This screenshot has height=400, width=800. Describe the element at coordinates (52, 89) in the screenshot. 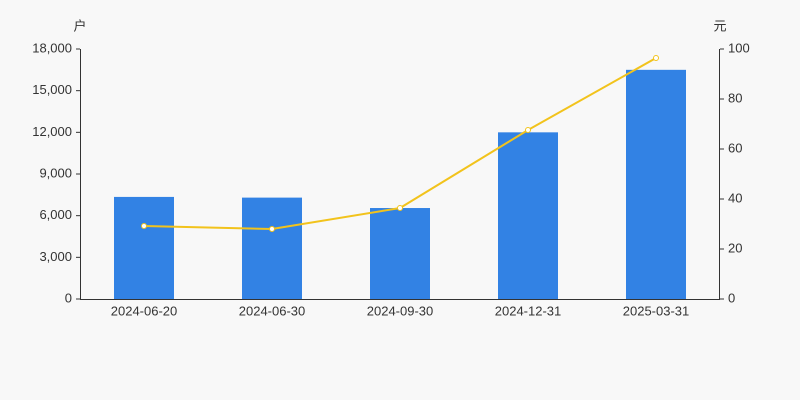

I see `y-tick-label: 15,000` at that location.